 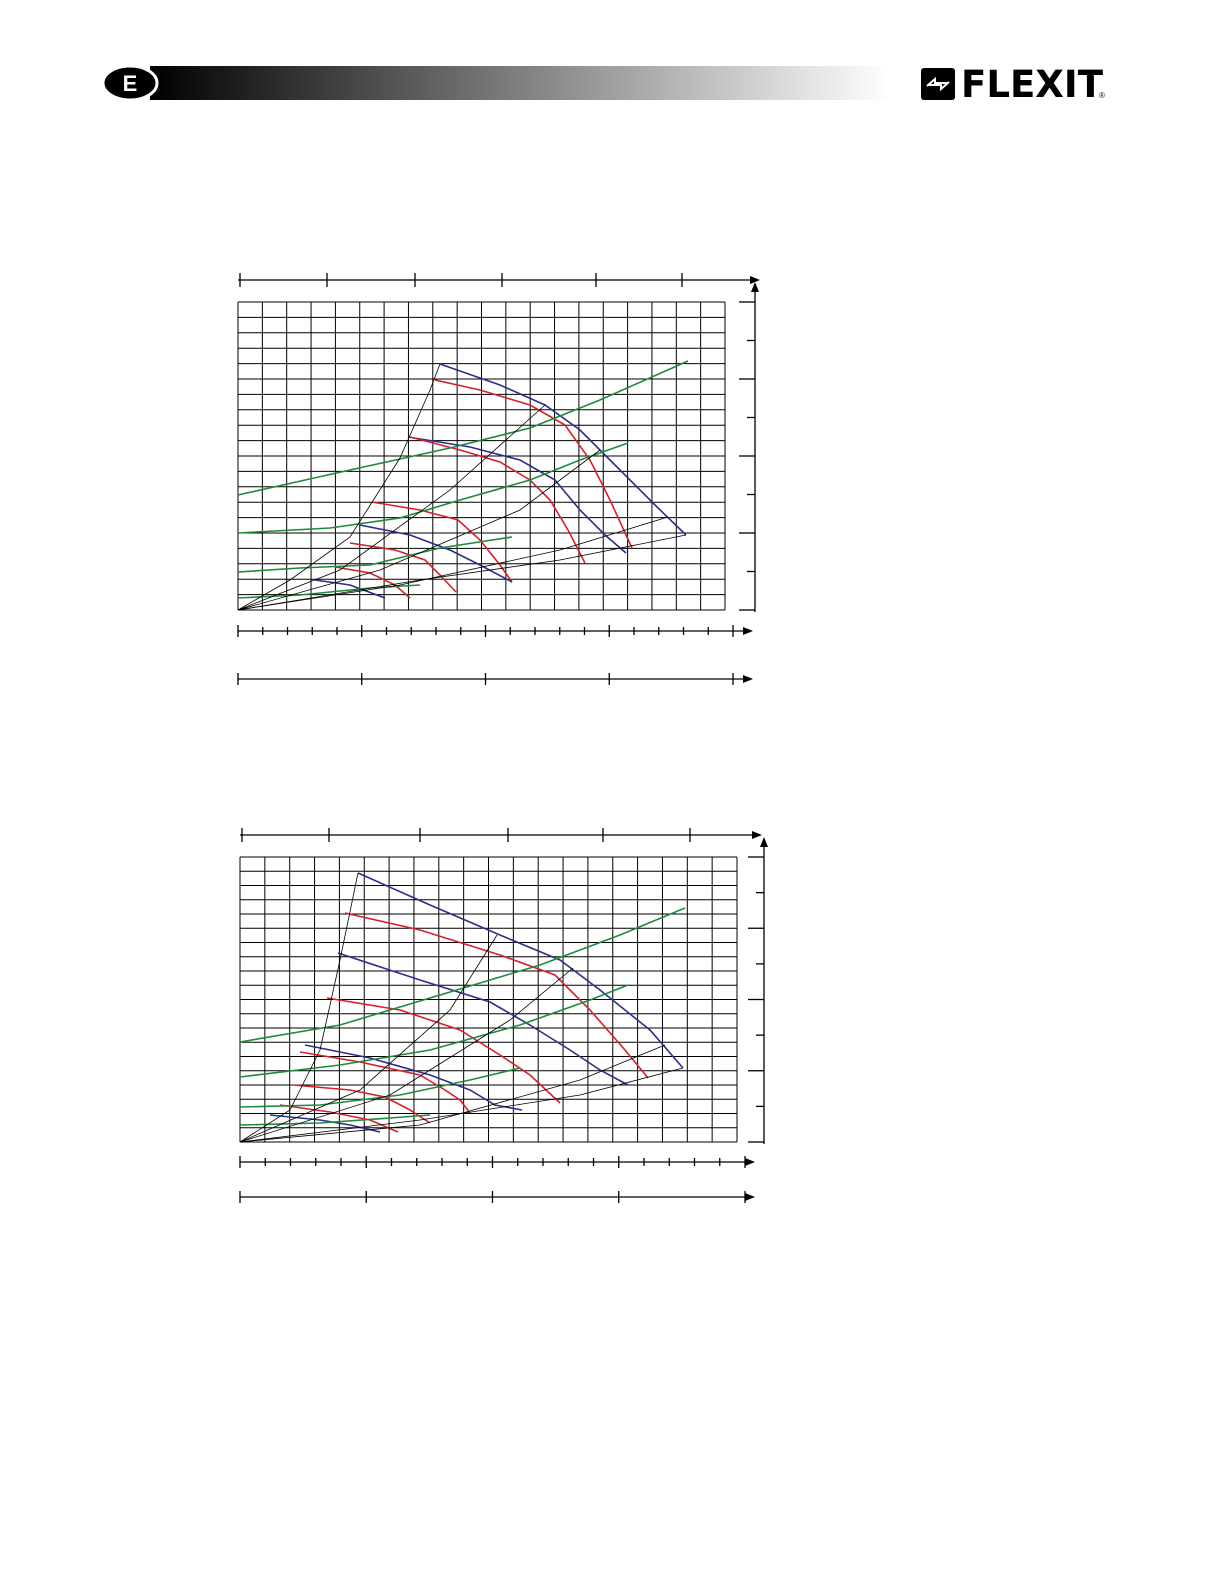 I want to click on section-letter: E, so click(x=130, y=83).